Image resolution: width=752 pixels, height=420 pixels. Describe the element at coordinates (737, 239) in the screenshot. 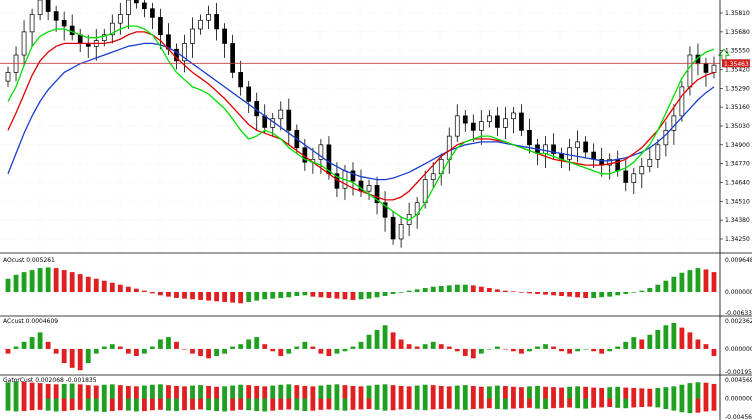

I see `price-tick-label: 1.34250` at that location.